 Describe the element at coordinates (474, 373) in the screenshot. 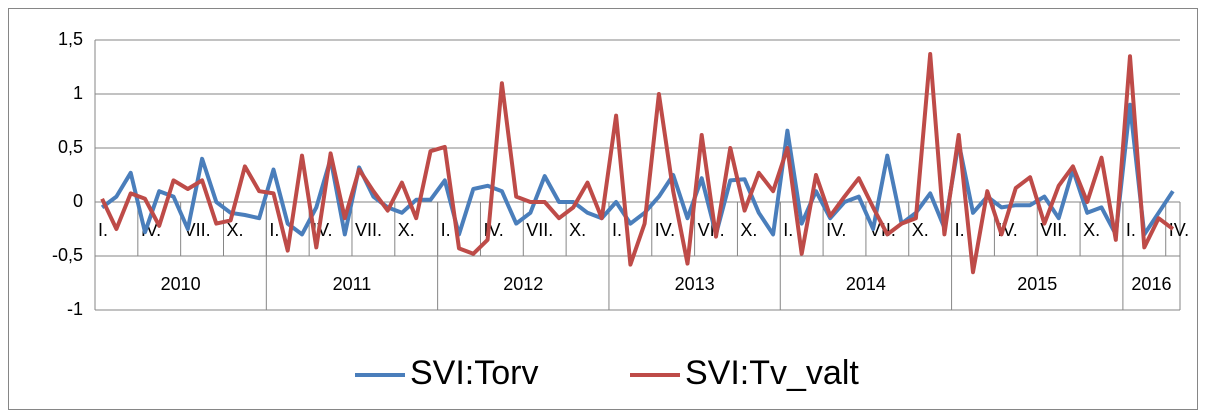

I see `legend-label: SVI:Torv` at that location.